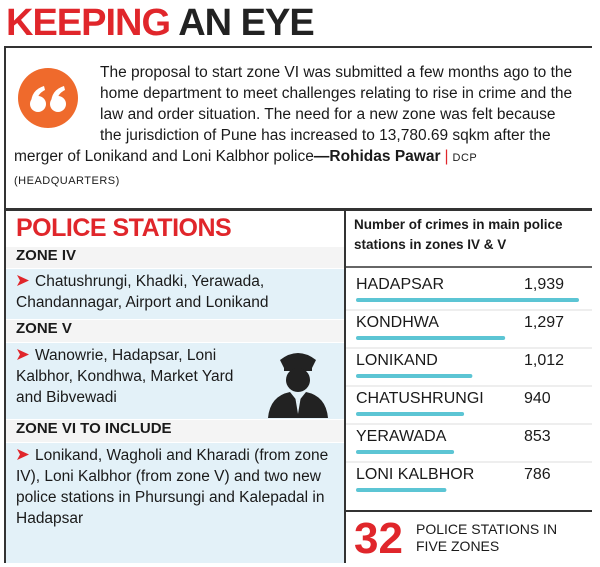 The image size is (600, 567). Describe the element at coordinates (415, 474) in the screenshot. I see `category-label: LONI KALBHOR` at that location.